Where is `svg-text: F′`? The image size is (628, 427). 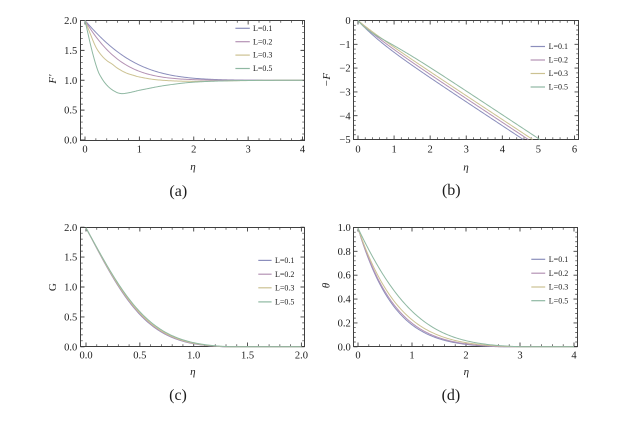 svg-text: F′ is located at coordinates (53, 79).